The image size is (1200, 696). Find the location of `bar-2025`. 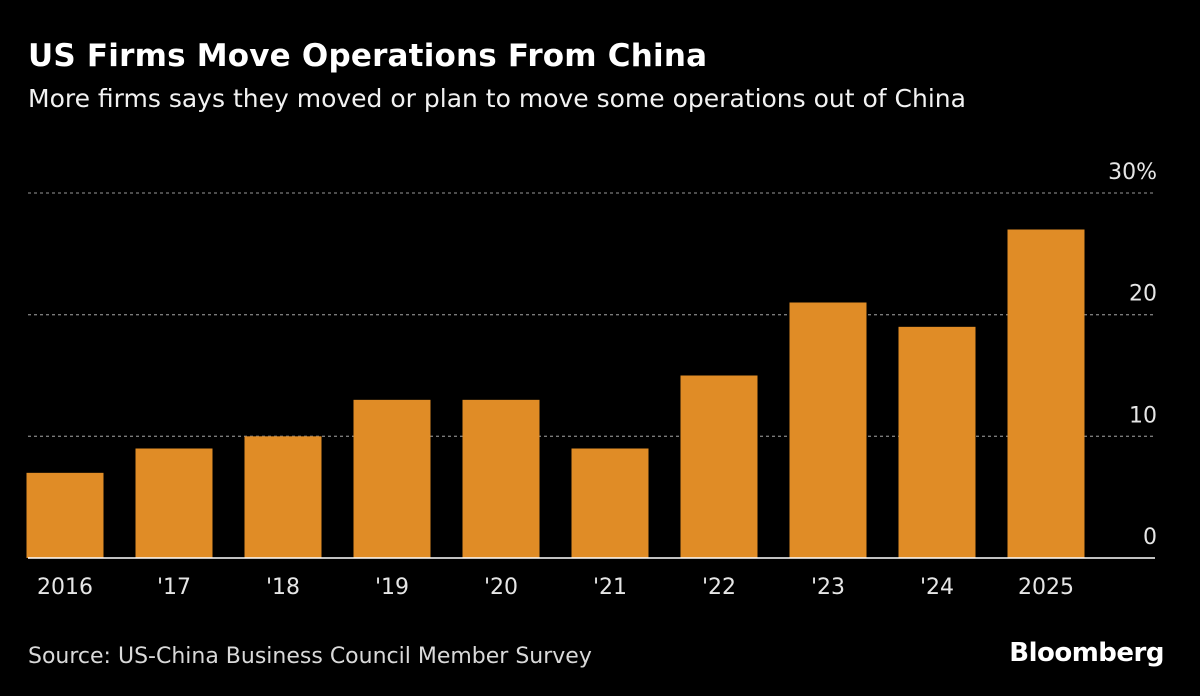

bar-2025 is located at coordinates (1046, 393).